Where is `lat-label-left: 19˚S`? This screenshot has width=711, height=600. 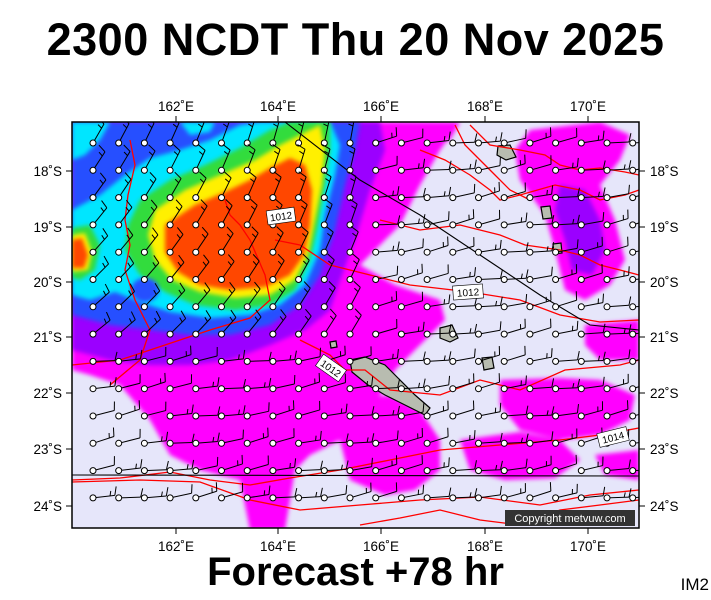
lat-label-left: 19˚S is located at coordinates (47, 227).